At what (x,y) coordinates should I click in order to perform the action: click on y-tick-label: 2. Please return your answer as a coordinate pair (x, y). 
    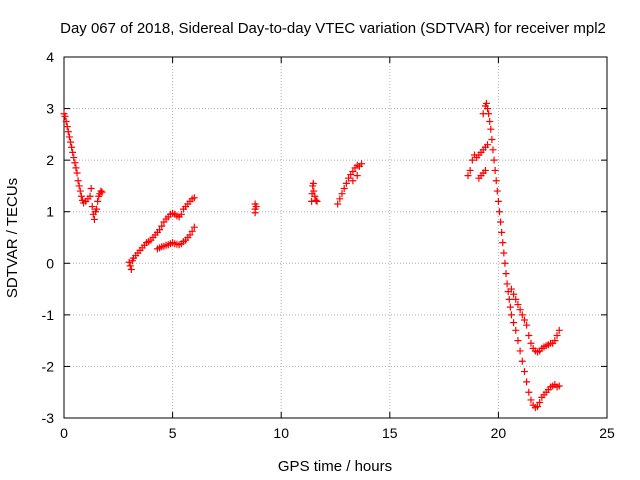
    Looking at the image, I should click on (50, 160).